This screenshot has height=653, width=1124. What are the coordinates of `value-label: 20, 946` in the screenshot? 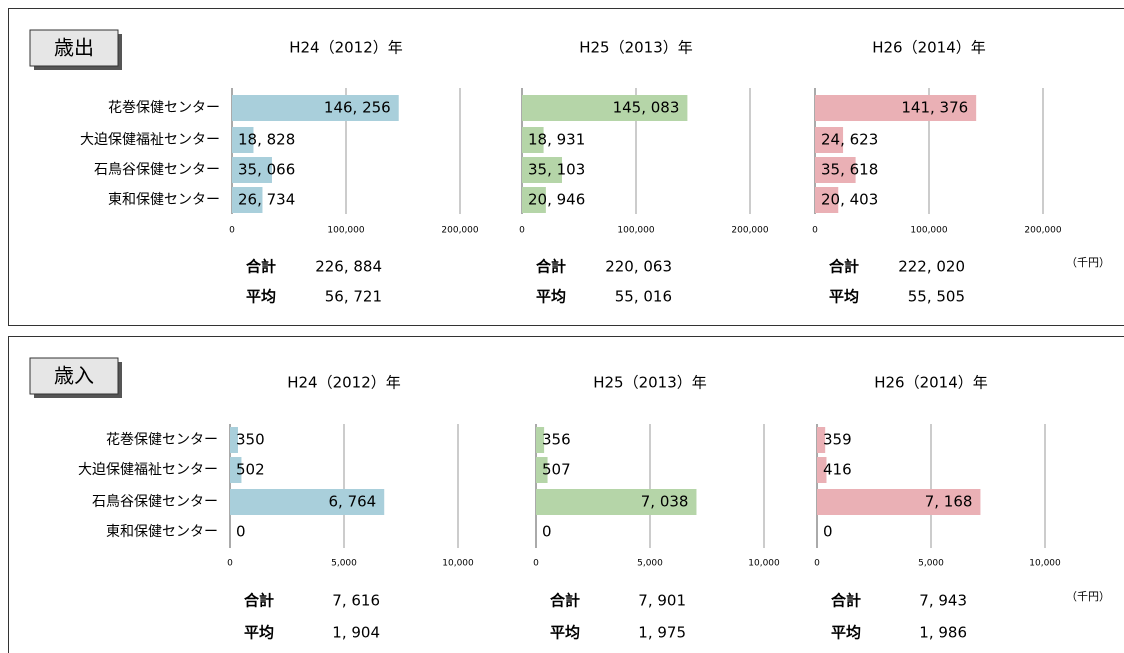 It's located at (556, 200).